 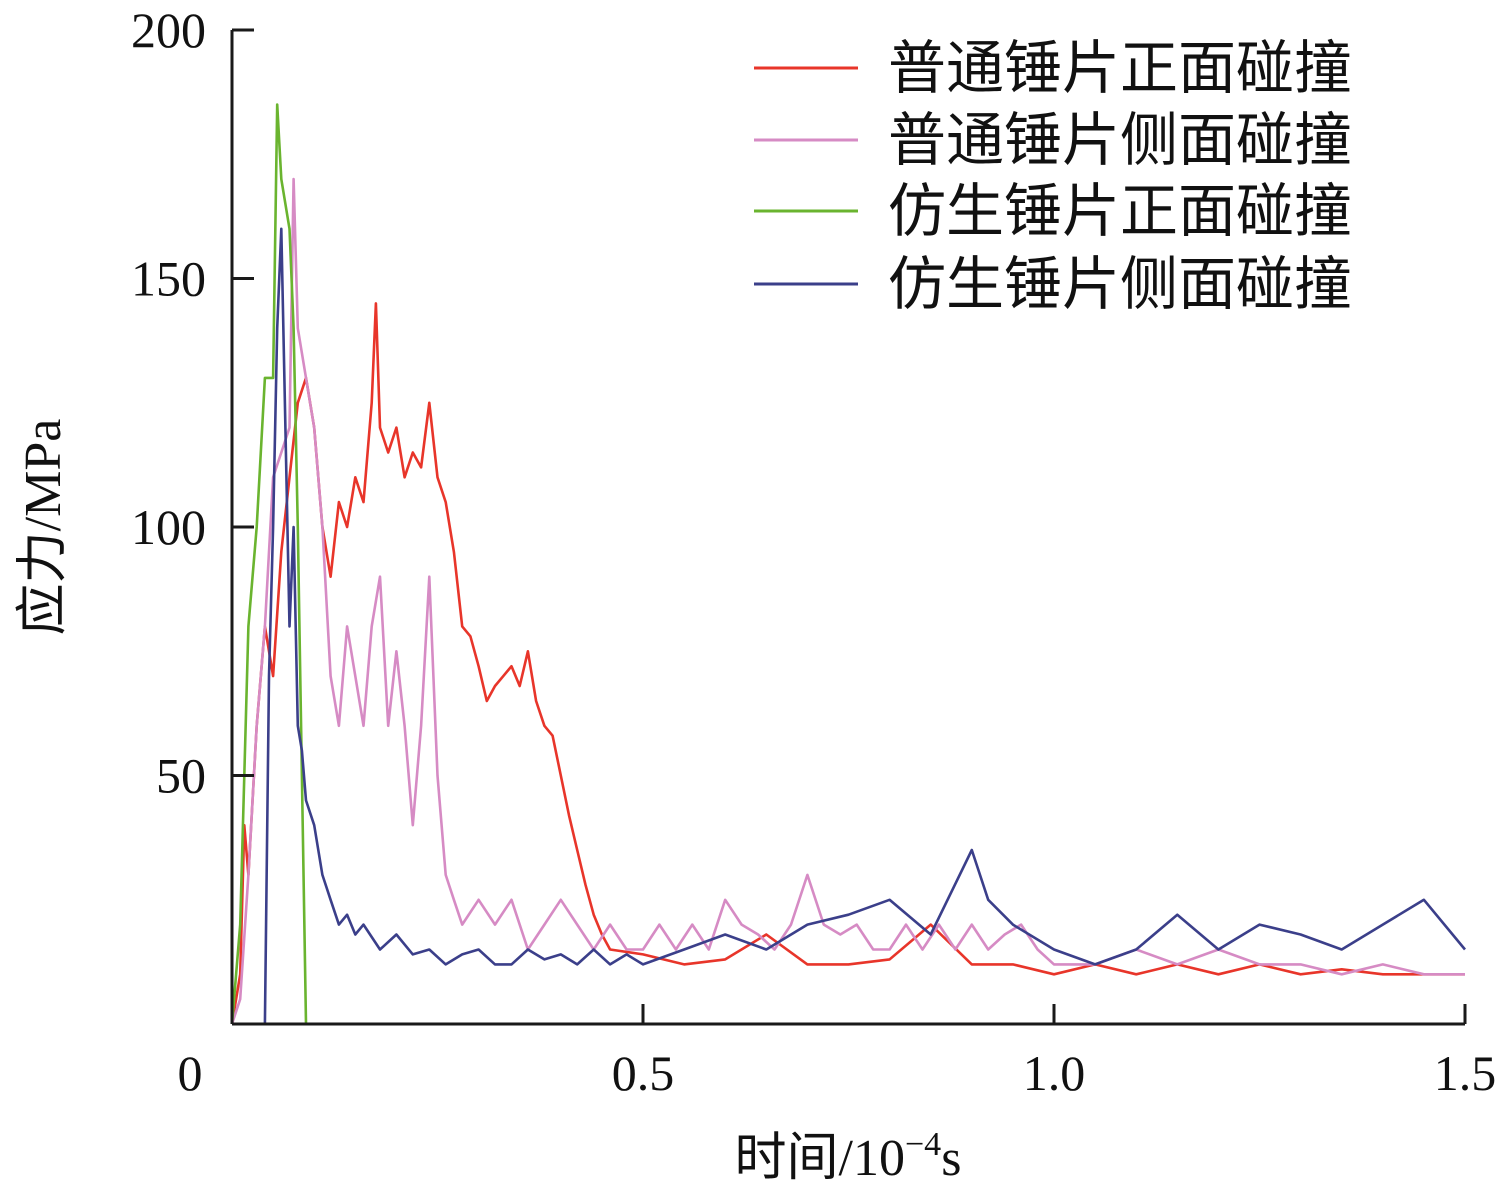 What do you see at coordinates (951, 1158) in the screenshot?
I see `x-axis-title-suffix: s` at bounding box center [951, 1158].